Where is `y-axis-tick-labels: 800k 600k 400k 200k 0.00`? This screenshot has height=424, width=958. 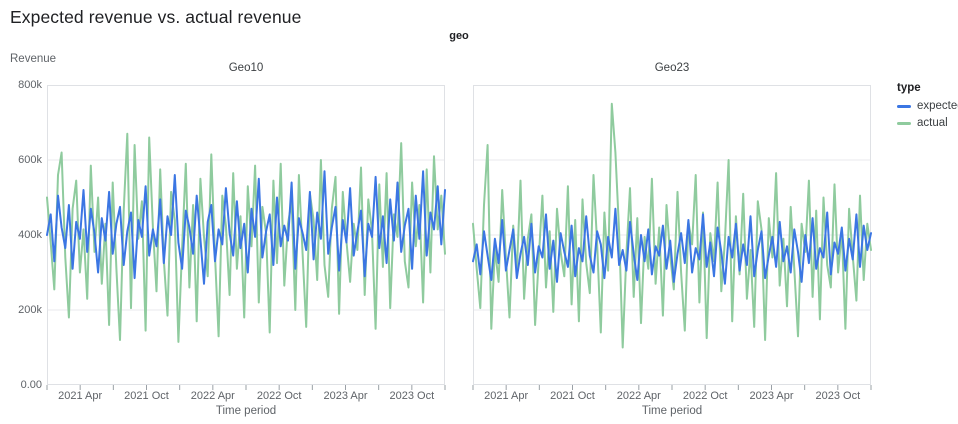
y-axis-tick-labels: 800k 600k 400k 200k 0.00 is located at coordinates (21, 235).